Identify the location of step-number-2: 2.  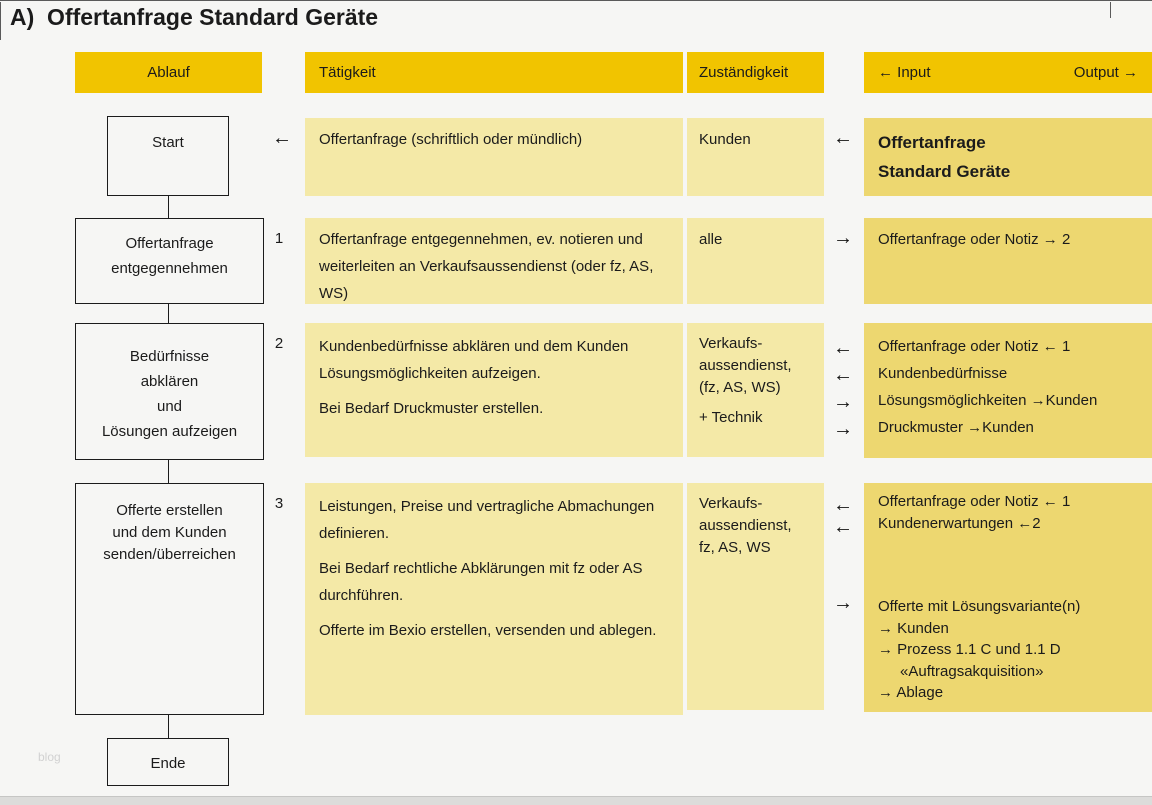
(279, 343).